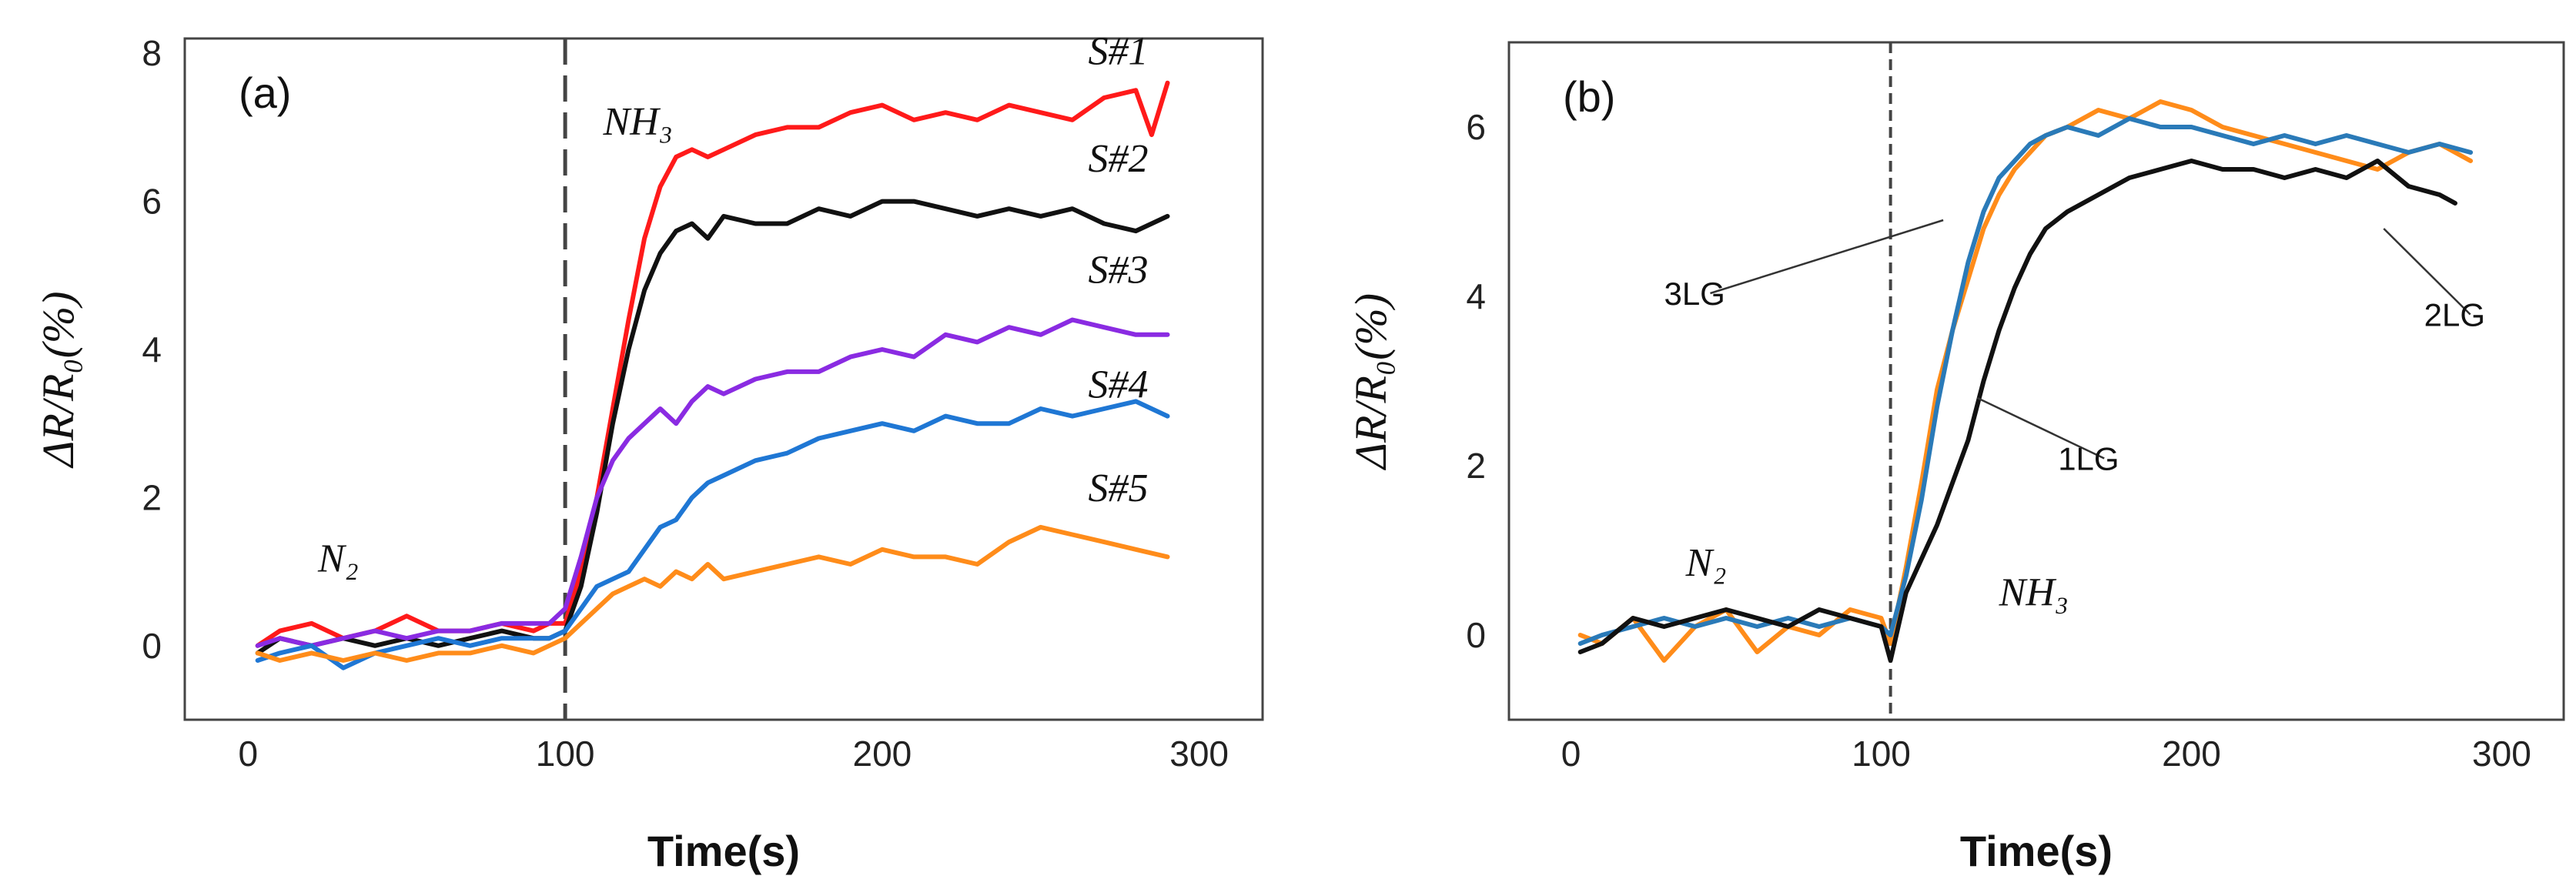 This screenshot has width=2576, height=896. I want to click on callout-label: 2LG, so click(2454, 315).